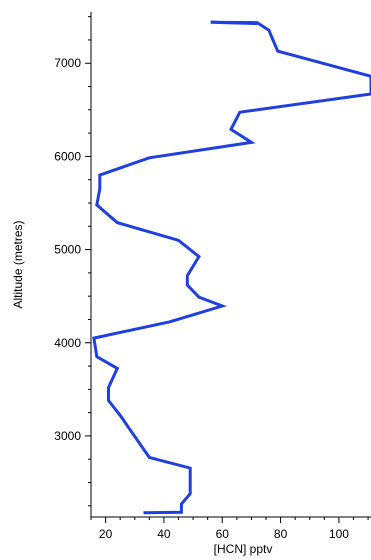 The image size is (371, 560). What do you see at coordinates (67, 156) in the screenshot?
I see `y-tick-label: 6000` at bounding box center [67, 156].